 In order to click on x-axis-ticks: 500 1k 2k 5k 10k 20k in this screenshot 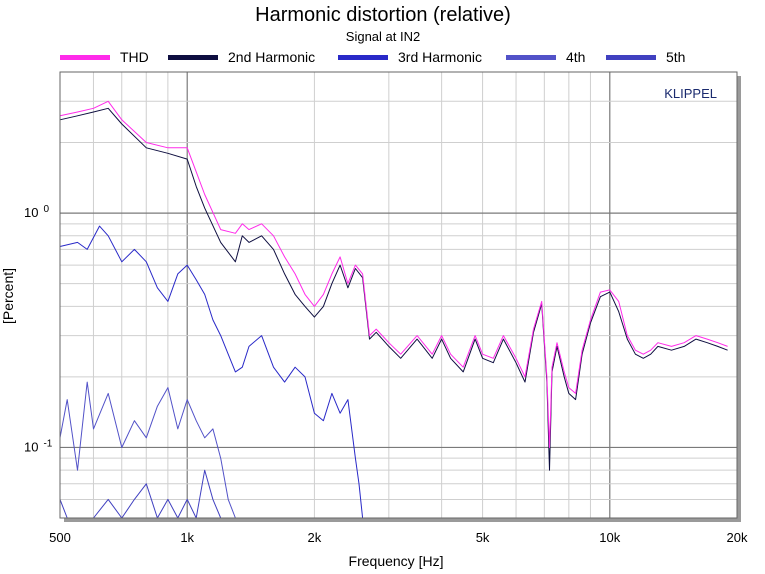, I will do `click(398, 537)`.